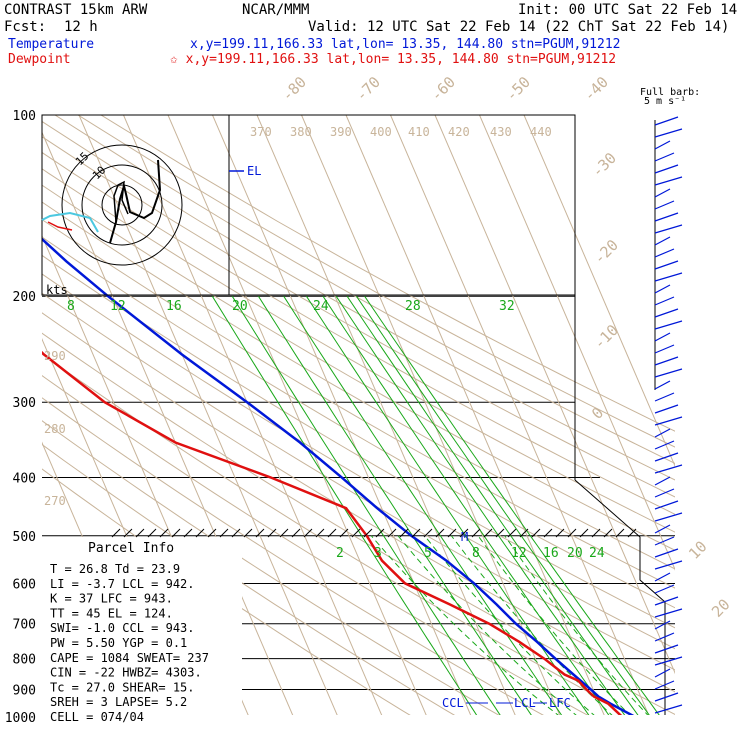 The height and width of the screenshot is (740, 740). I want to click on hodograph-ring-15: 15, so click(82, 159).